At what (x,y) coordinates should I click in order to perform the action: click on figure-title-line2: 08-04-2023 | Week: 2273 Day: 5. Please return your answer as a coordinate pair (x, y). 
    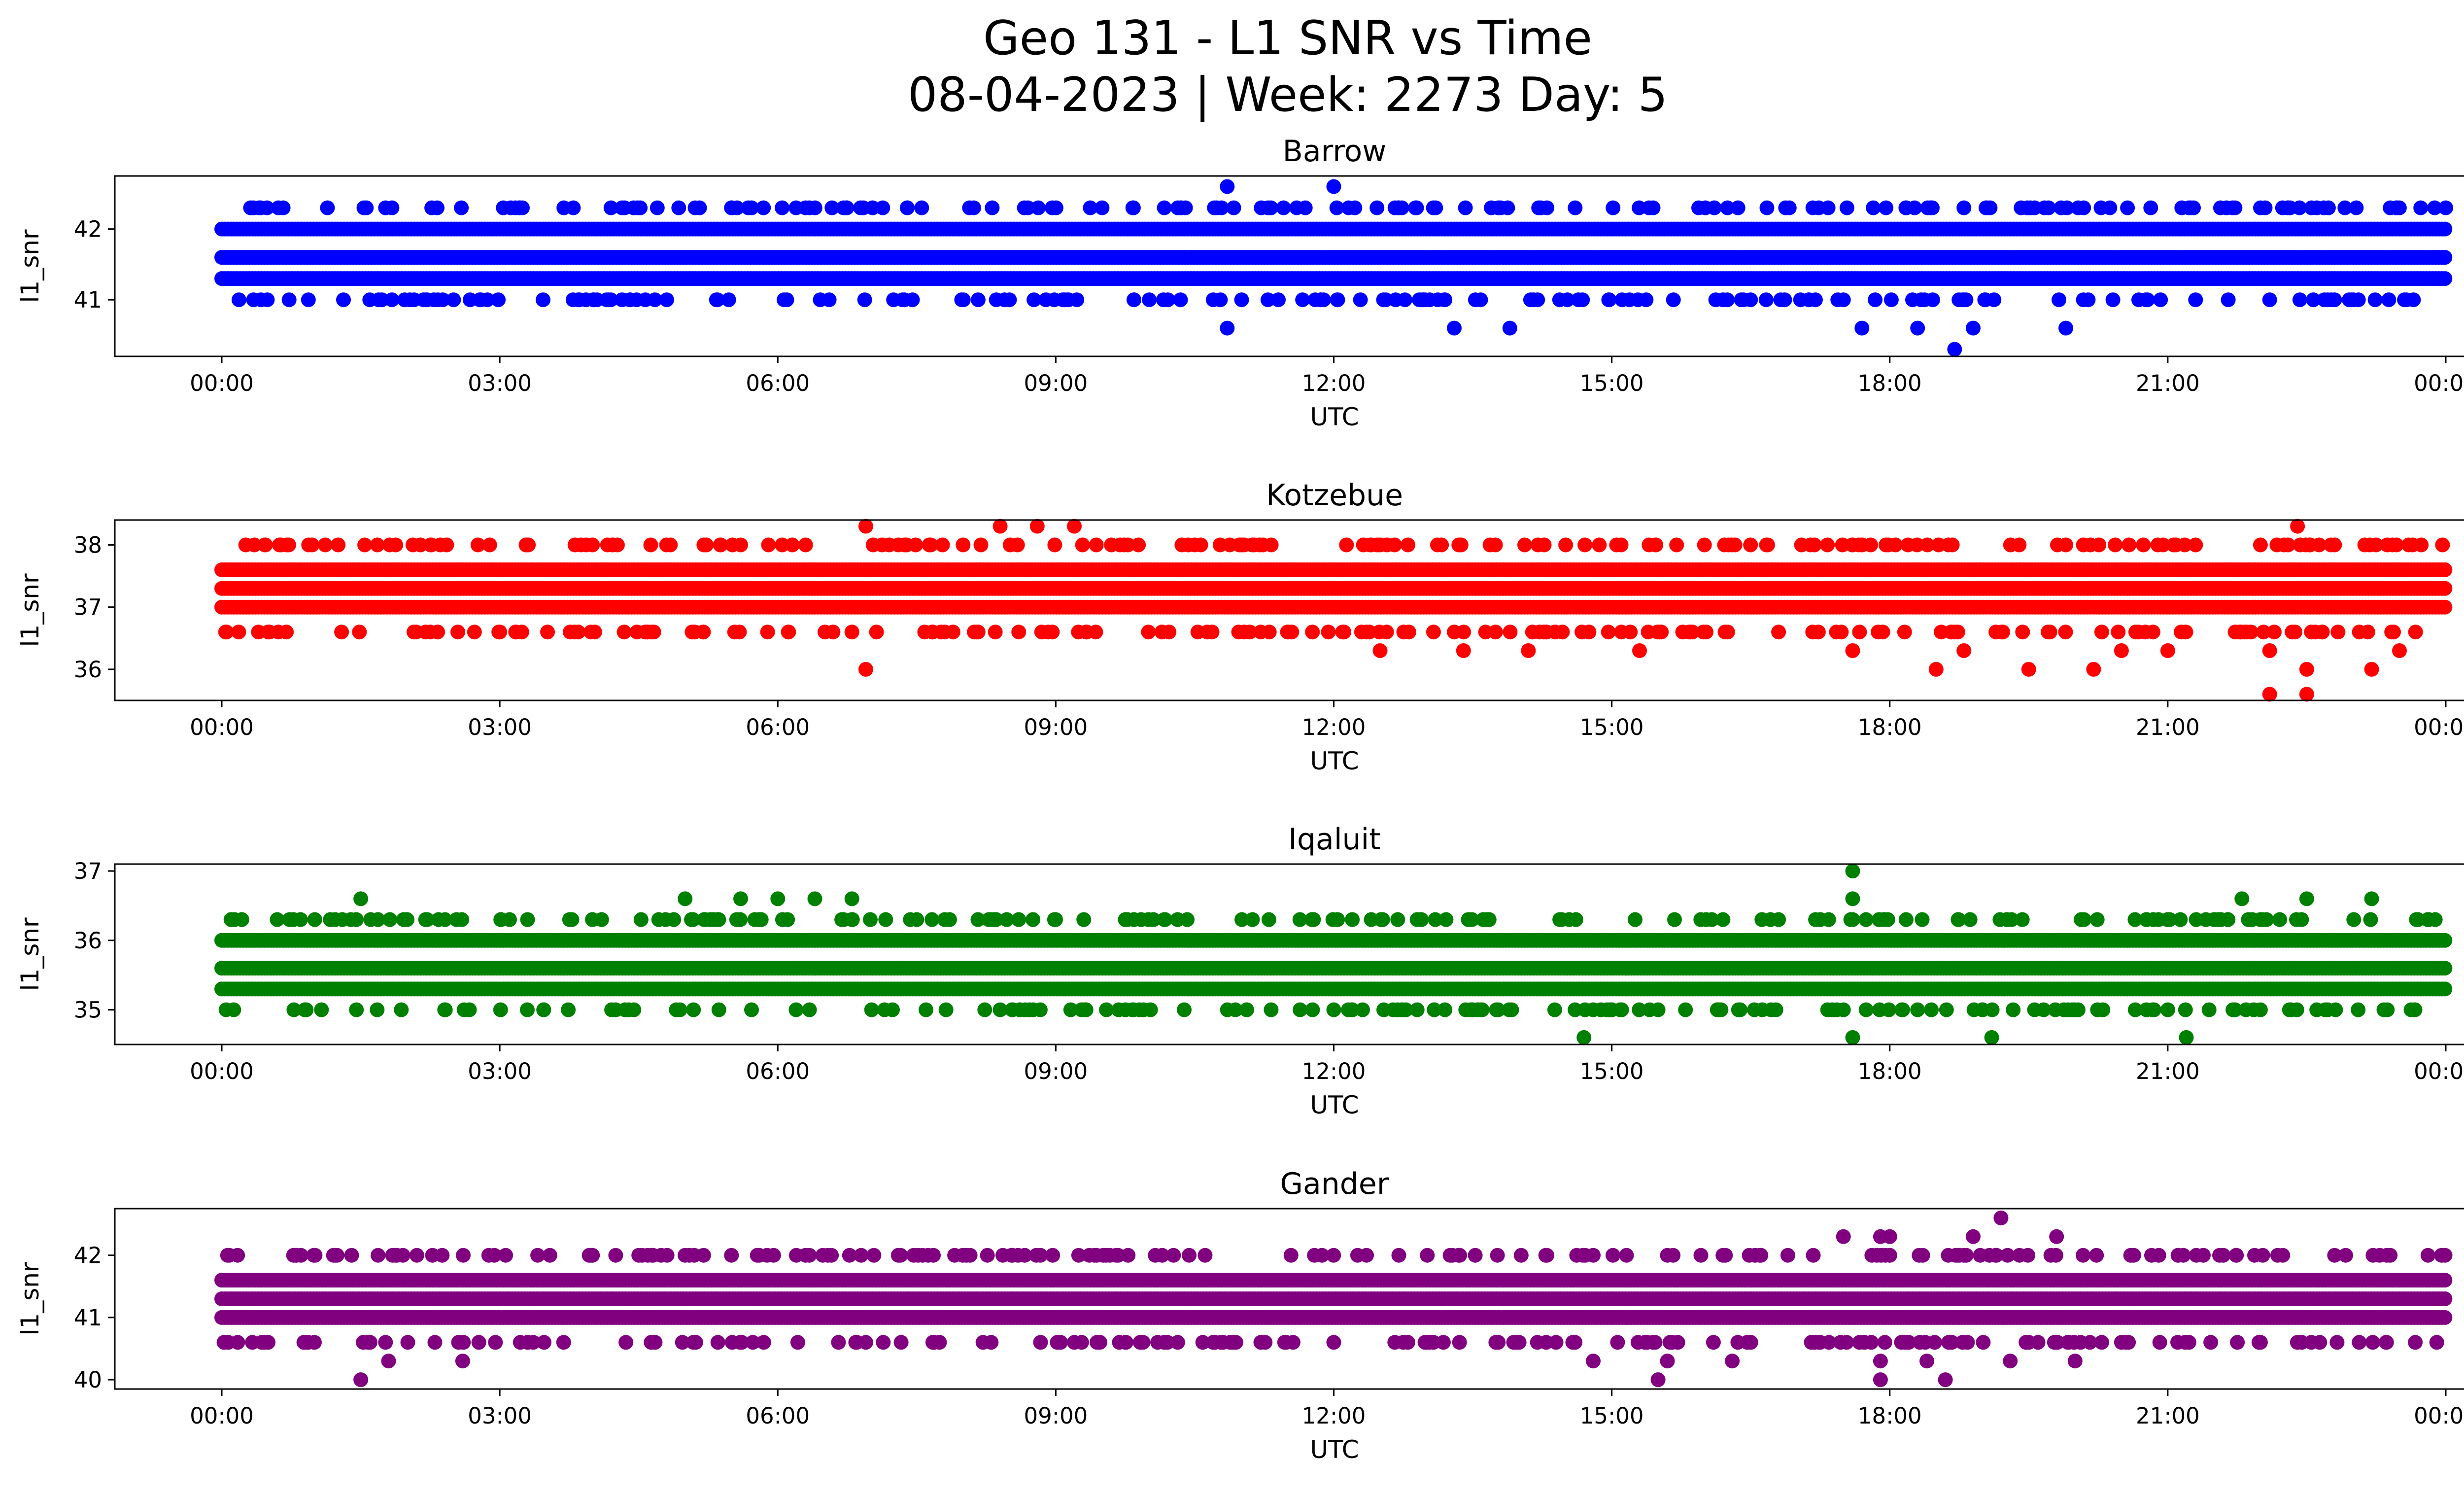
    Looking at the image, I should click on (1288, 95).